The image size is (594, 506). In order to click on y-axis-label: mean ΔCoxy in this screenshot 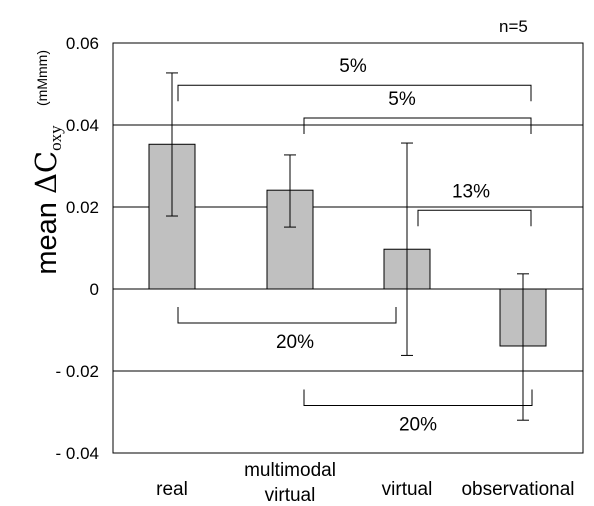, I will do `click(47, 200)`.